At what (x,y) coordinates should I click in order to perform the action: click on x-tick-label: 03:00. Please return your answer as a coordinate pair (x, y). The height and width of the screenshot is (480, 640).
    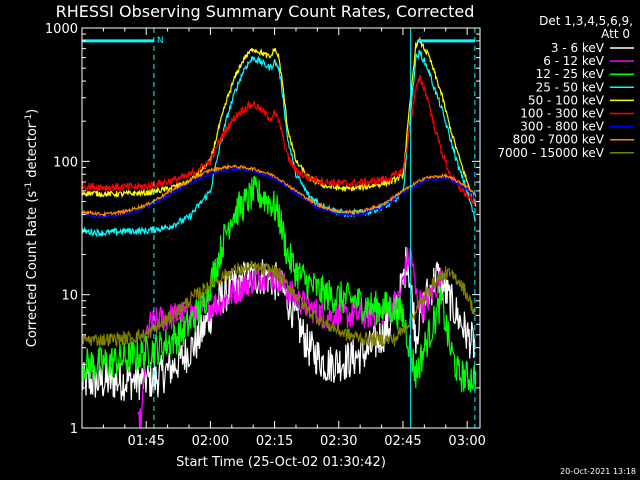
    Looking at the image, I should click on (466, 441).